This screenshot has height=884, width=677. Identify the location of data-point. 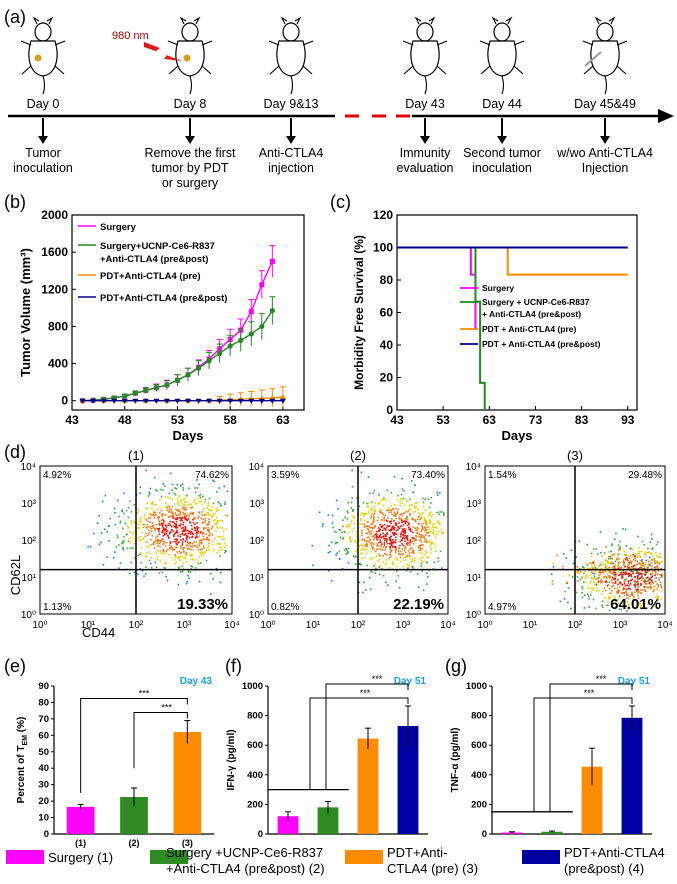
(230, 346).